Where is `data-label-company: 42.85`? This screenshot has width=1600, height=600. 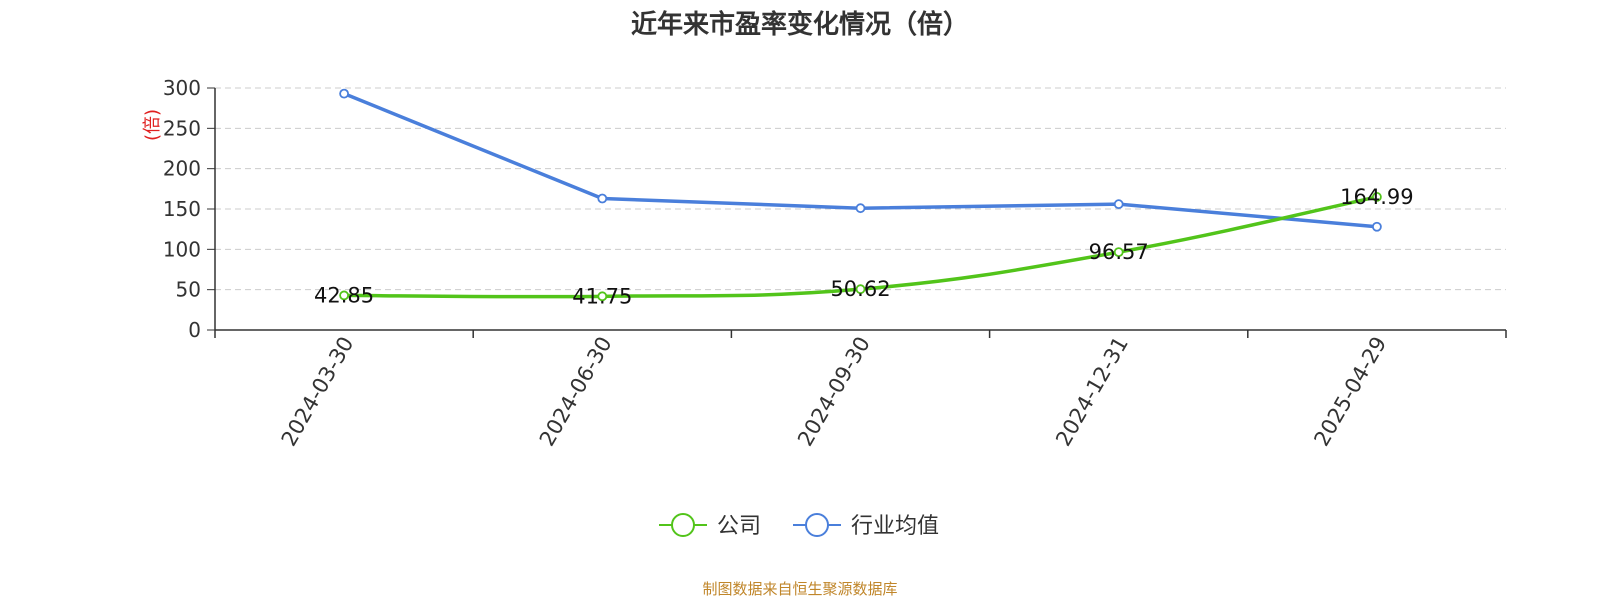
data-label-company: 42.85 is located at coordinates (344, 295).